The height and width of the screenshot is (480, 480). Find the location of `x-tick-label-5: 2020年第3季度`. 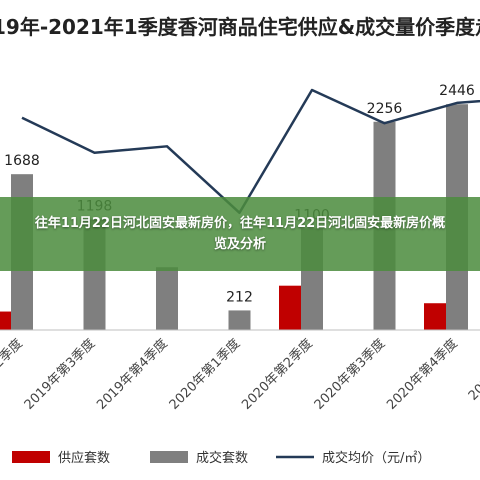

x-tick-label-5: 2020年第3季度 is located at coordinates (349, 374).